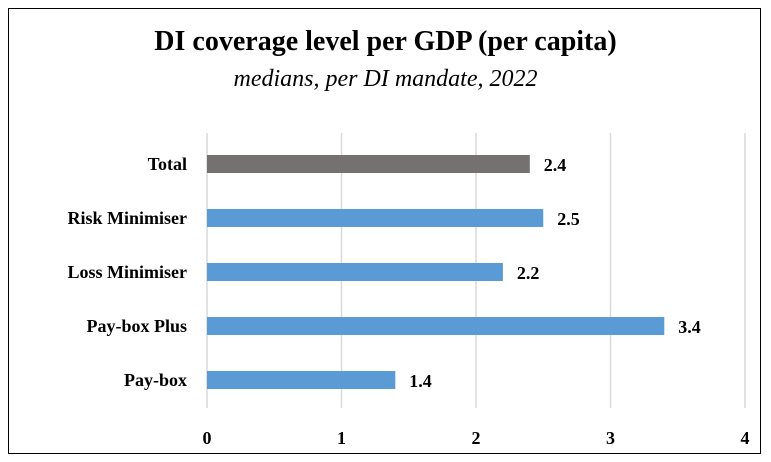  I want to click on data-label-total: 2.4, so click(555, 165).